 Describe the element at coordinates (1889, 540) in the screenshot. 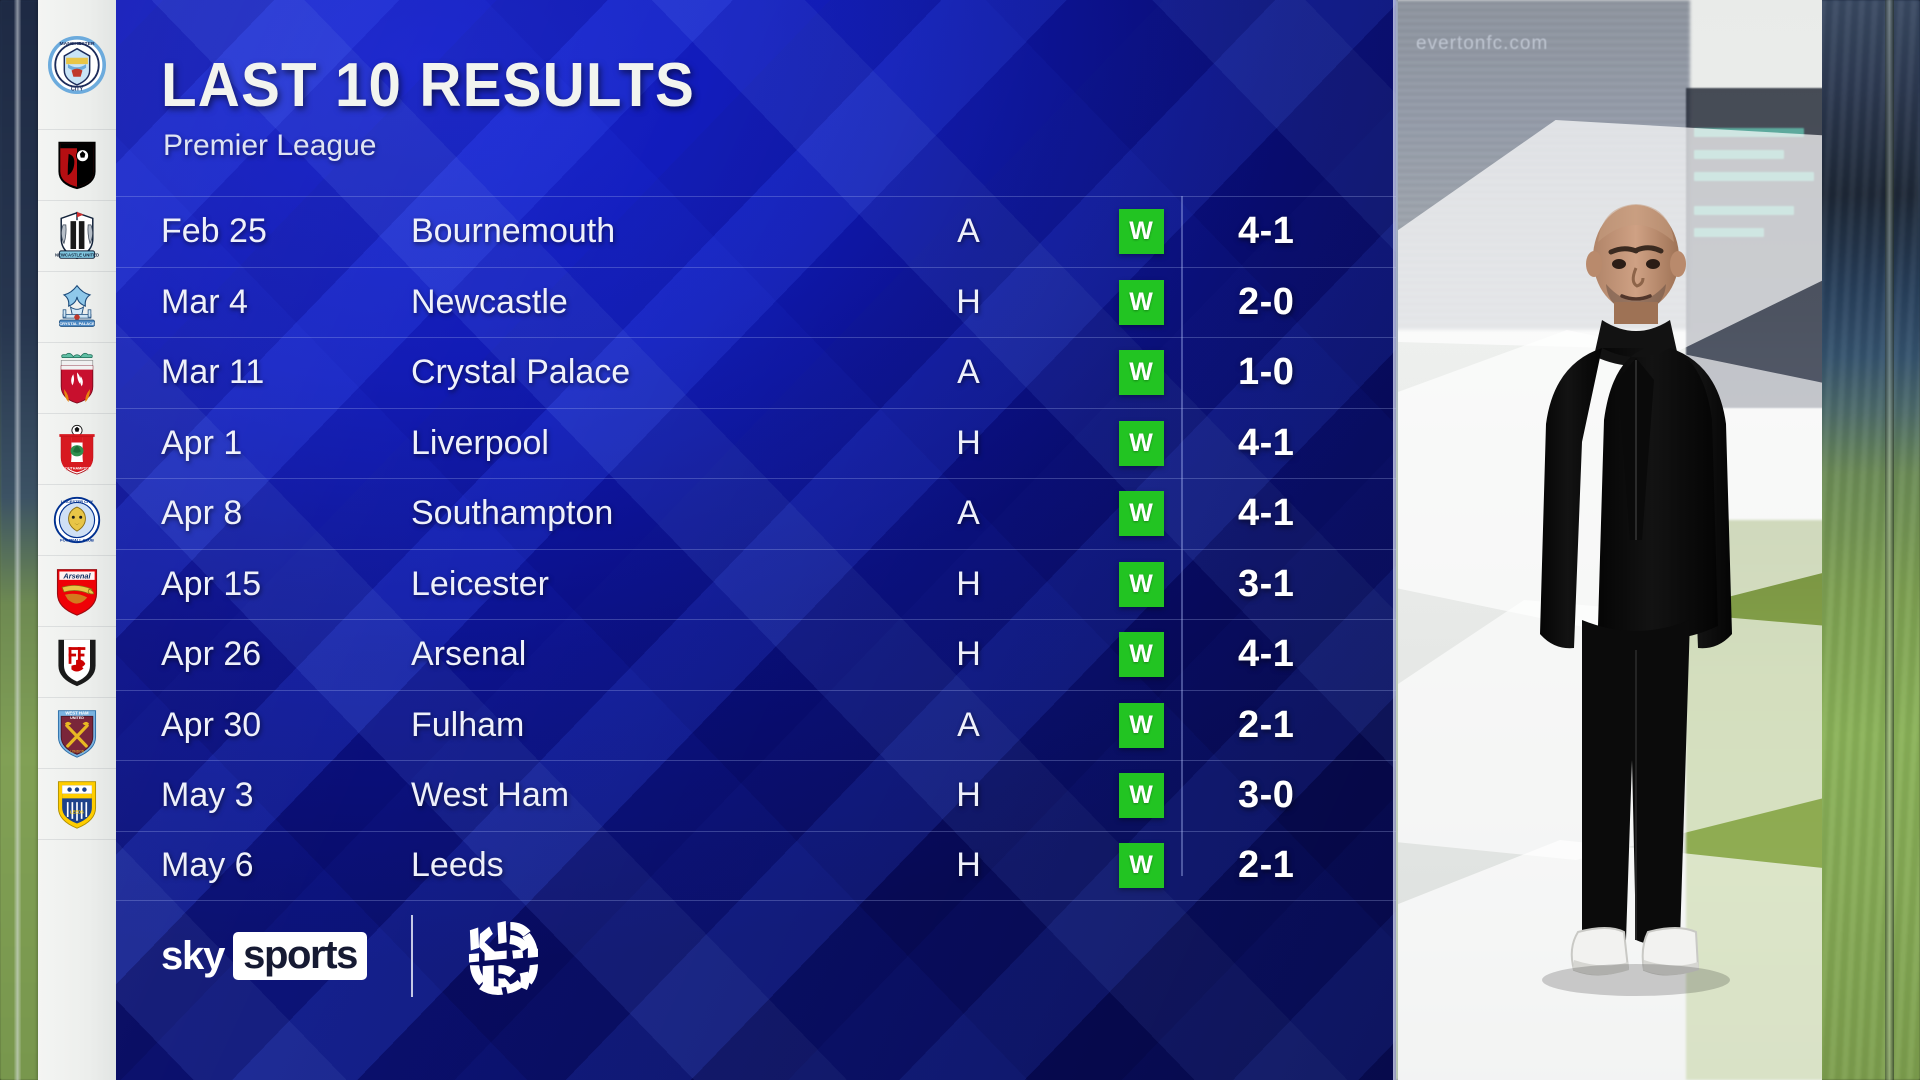

I see `stadium-post-right` at that location.